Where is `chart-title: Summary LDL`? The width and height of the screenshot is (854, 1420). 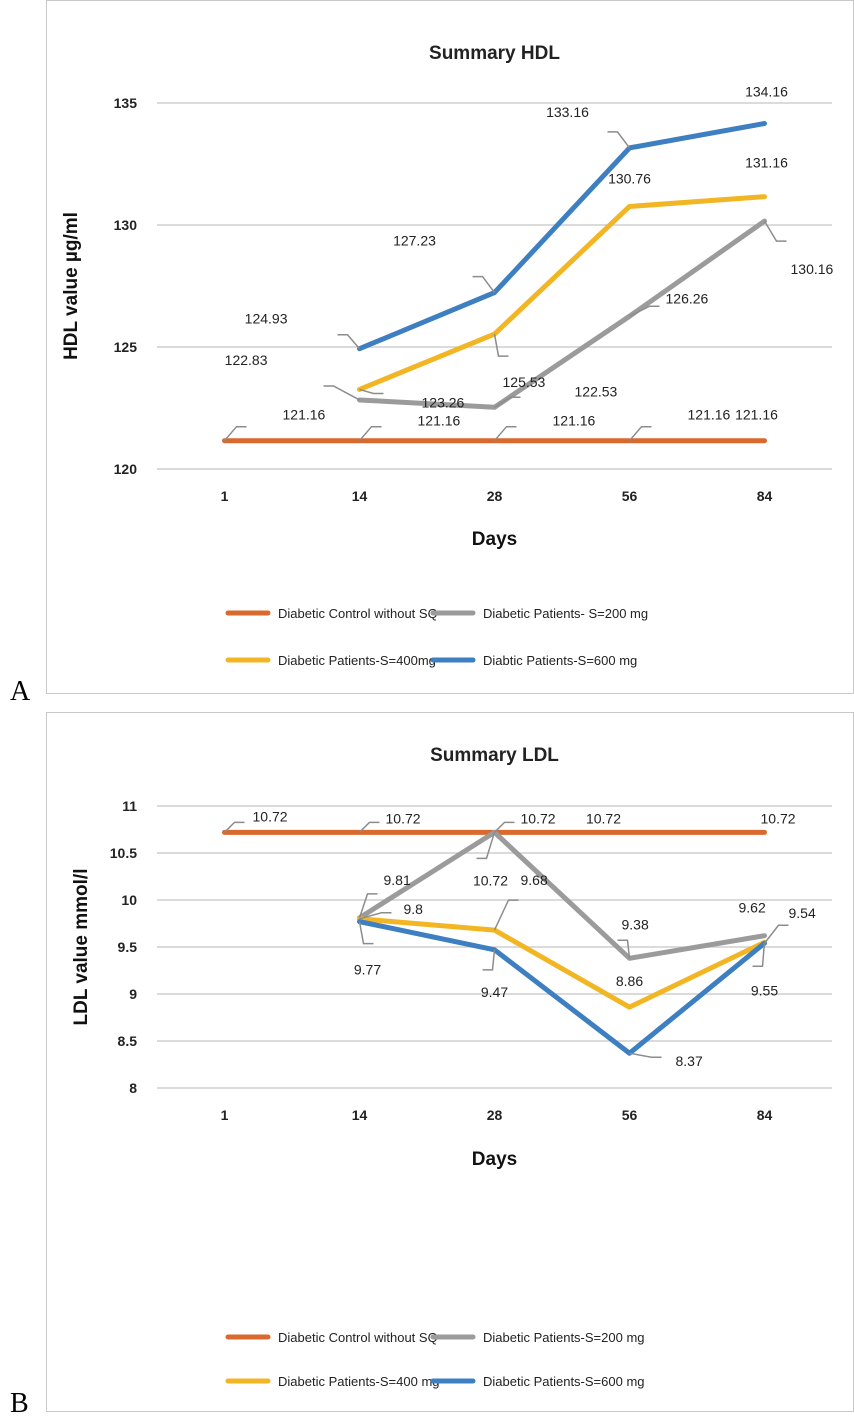
chart-title: Summary LDL is located at coordinates (494, 755).